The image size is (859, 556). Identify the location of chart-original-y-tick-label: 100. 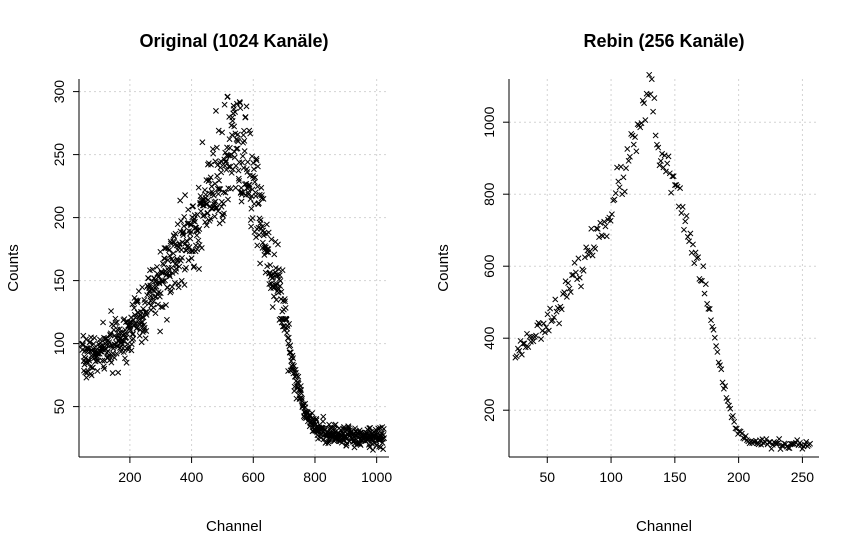
(59, 344).